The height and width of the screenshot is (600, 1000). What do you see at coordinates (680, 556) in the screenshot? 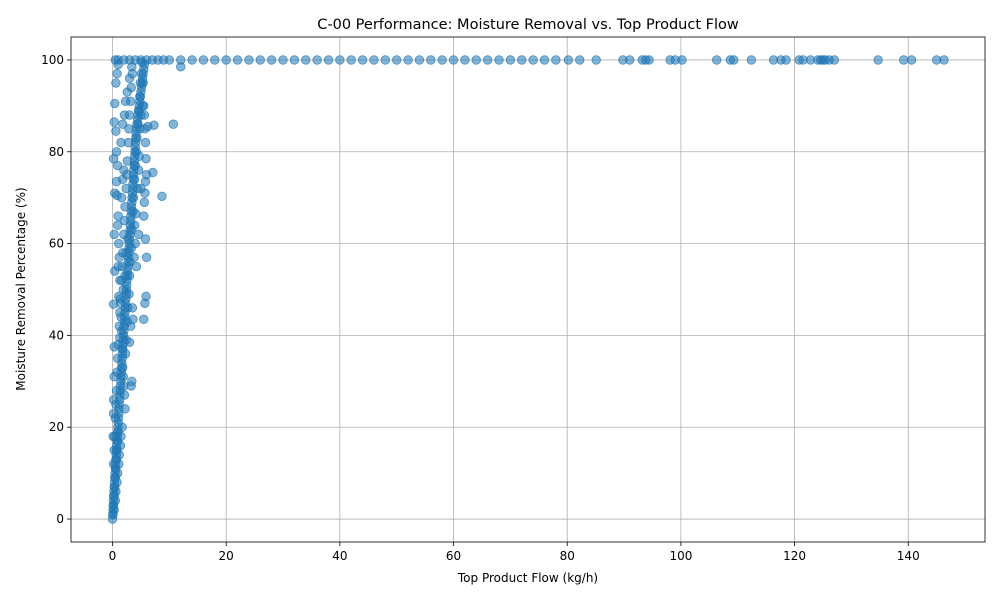
I see `x-tick-label: 100` at bounding box center [680, 556].